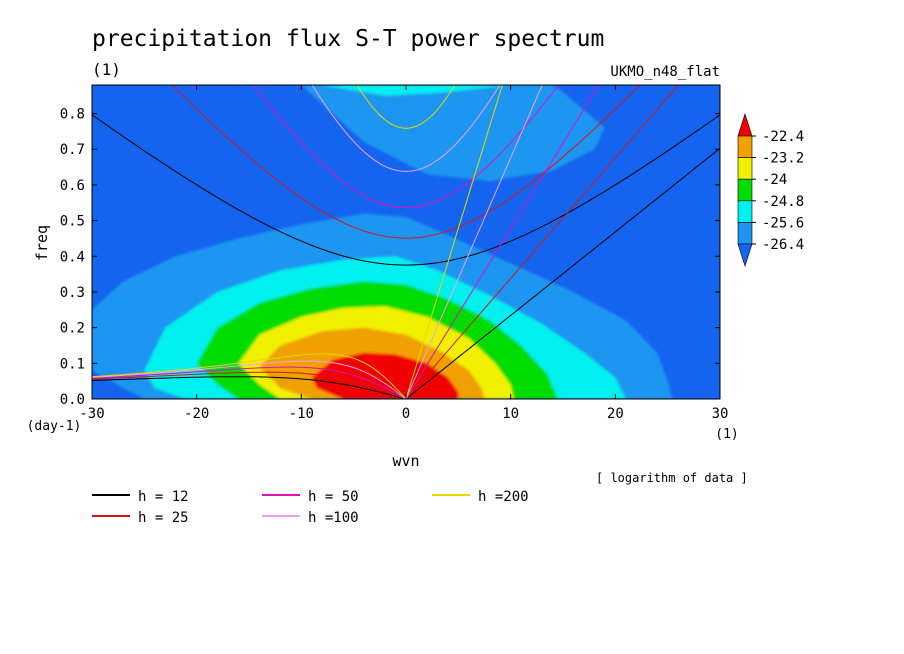 The height and width of the screenshot is (654, 904). I want to click on x-tick-label: 20, so click(615, 414).